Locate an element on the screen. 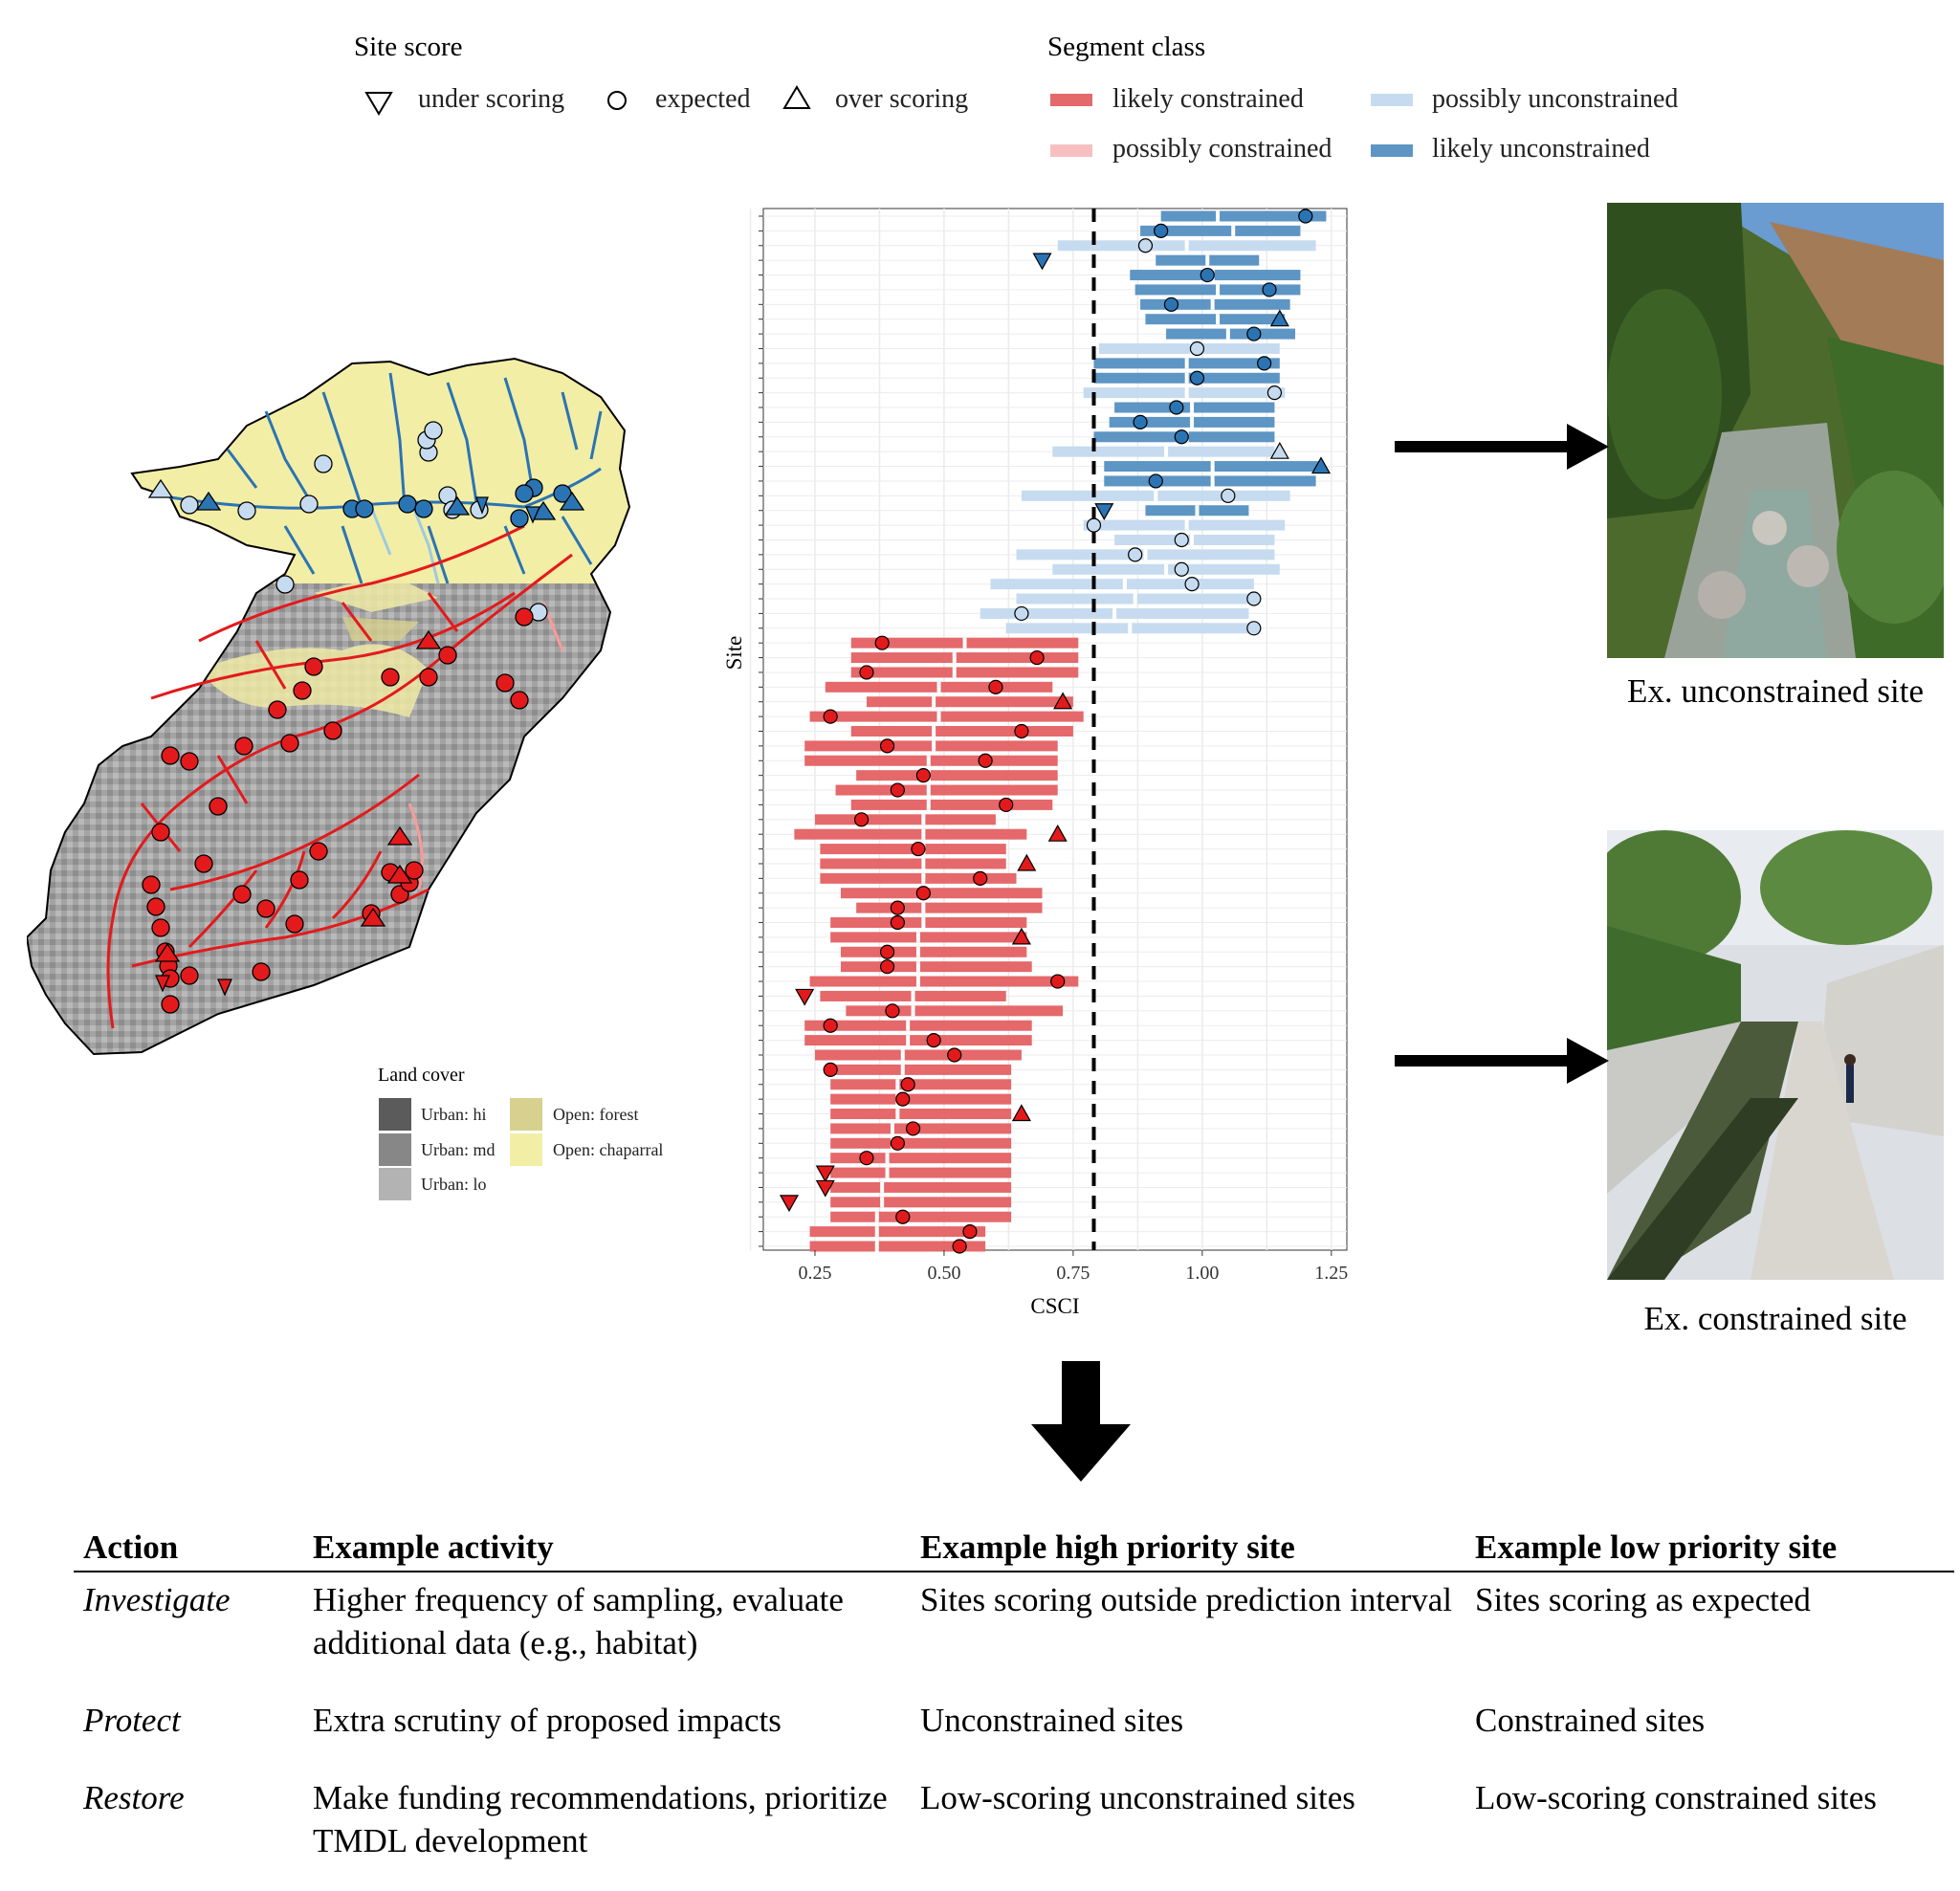  red-streams is located at coordinates (339, 776).